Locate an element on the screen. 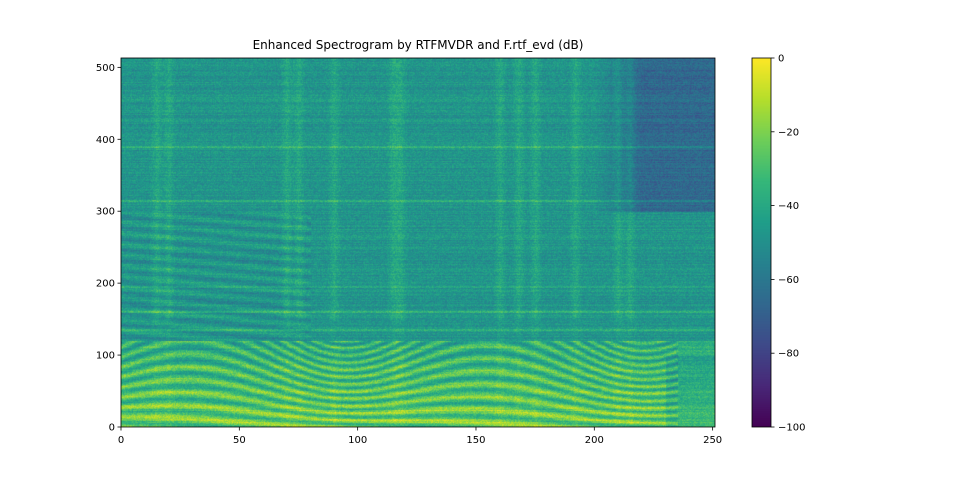  colorbar is located at coordinates (761, 242).